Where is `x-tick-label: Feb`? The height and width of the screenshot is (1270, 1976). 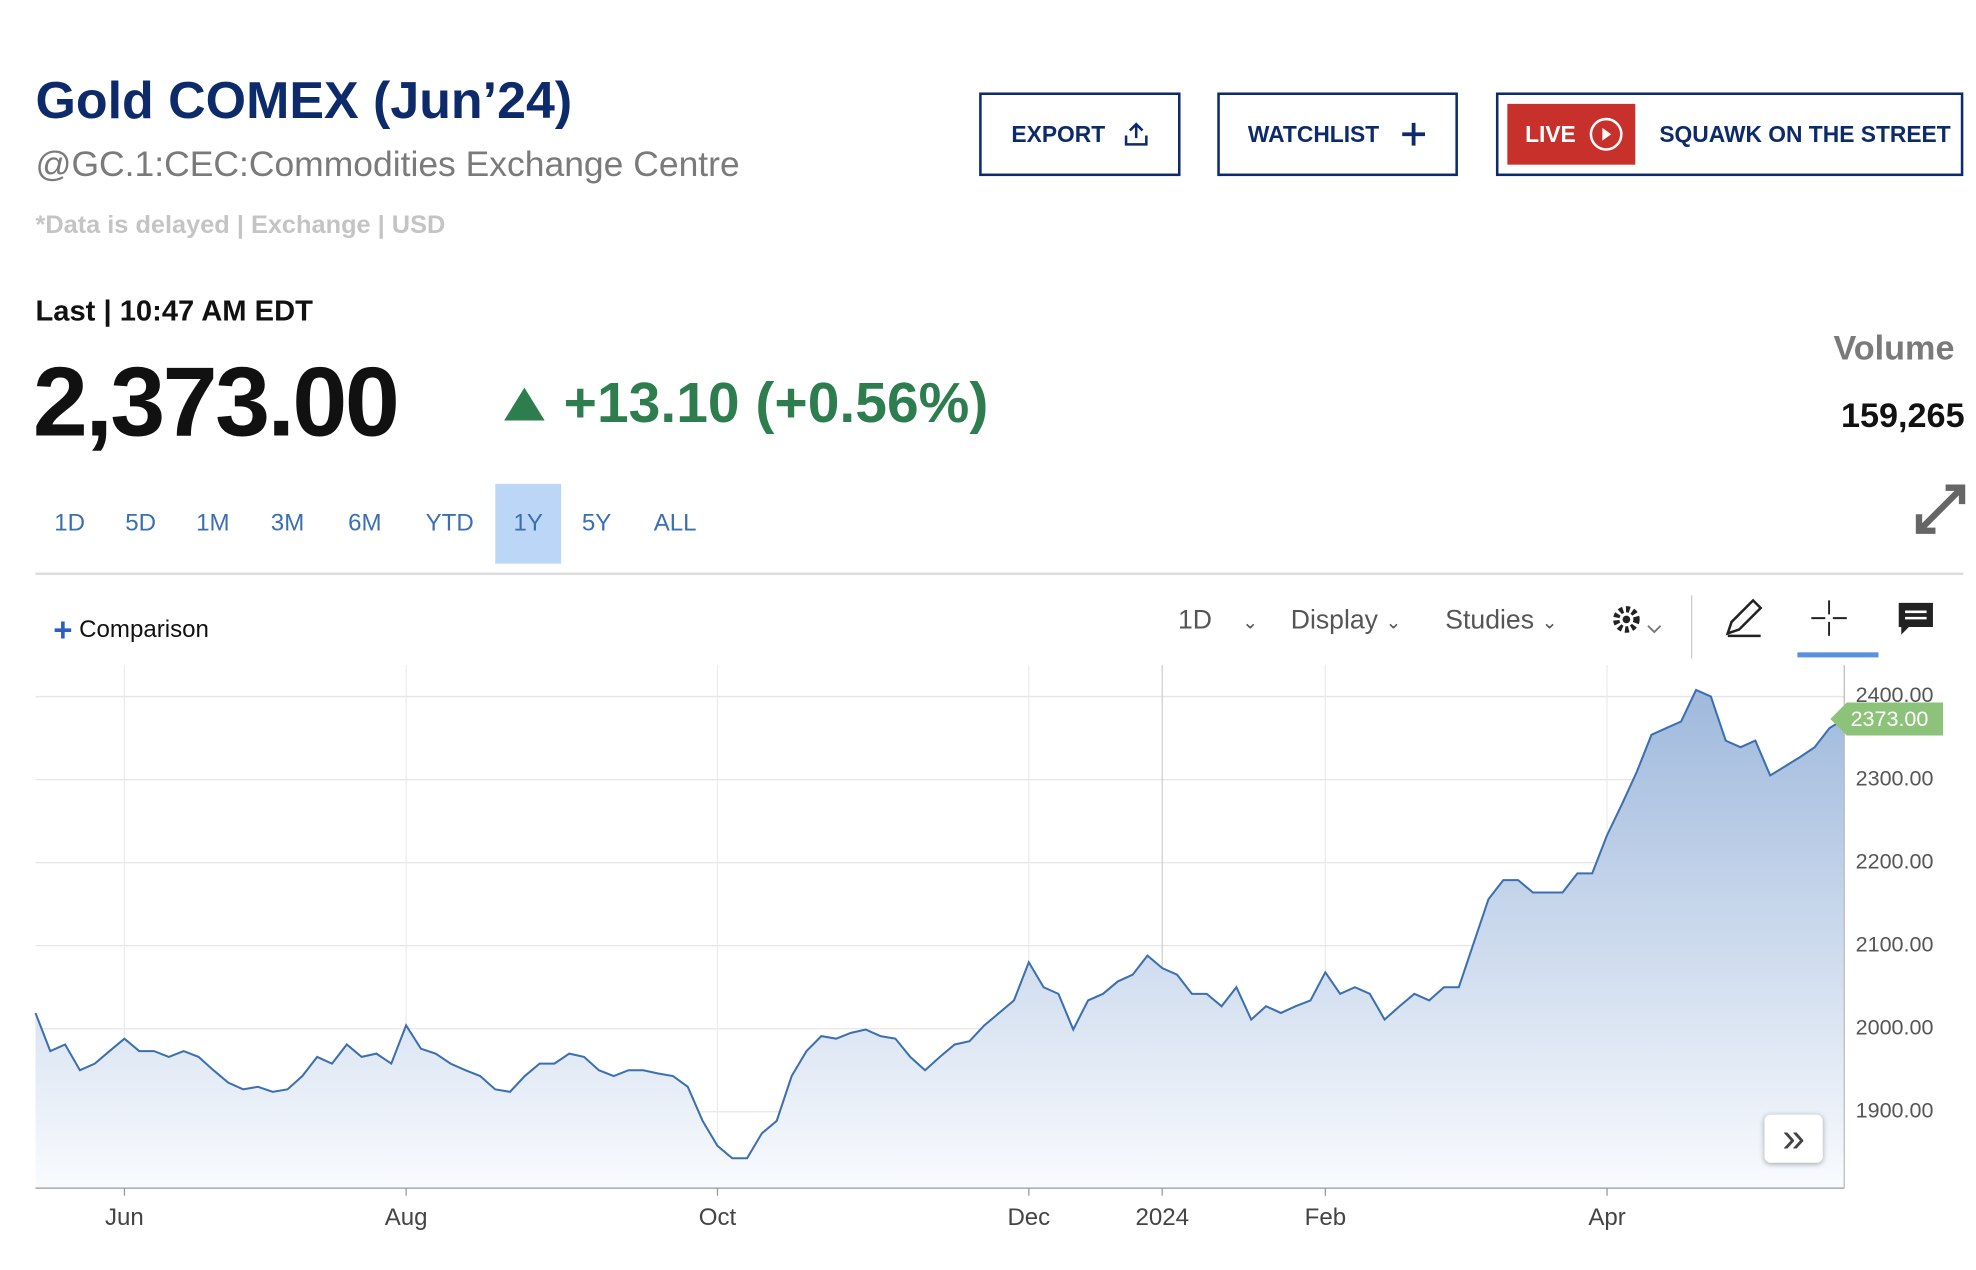 x-tick-label: Feb is located at coordinates (1325, 1217).